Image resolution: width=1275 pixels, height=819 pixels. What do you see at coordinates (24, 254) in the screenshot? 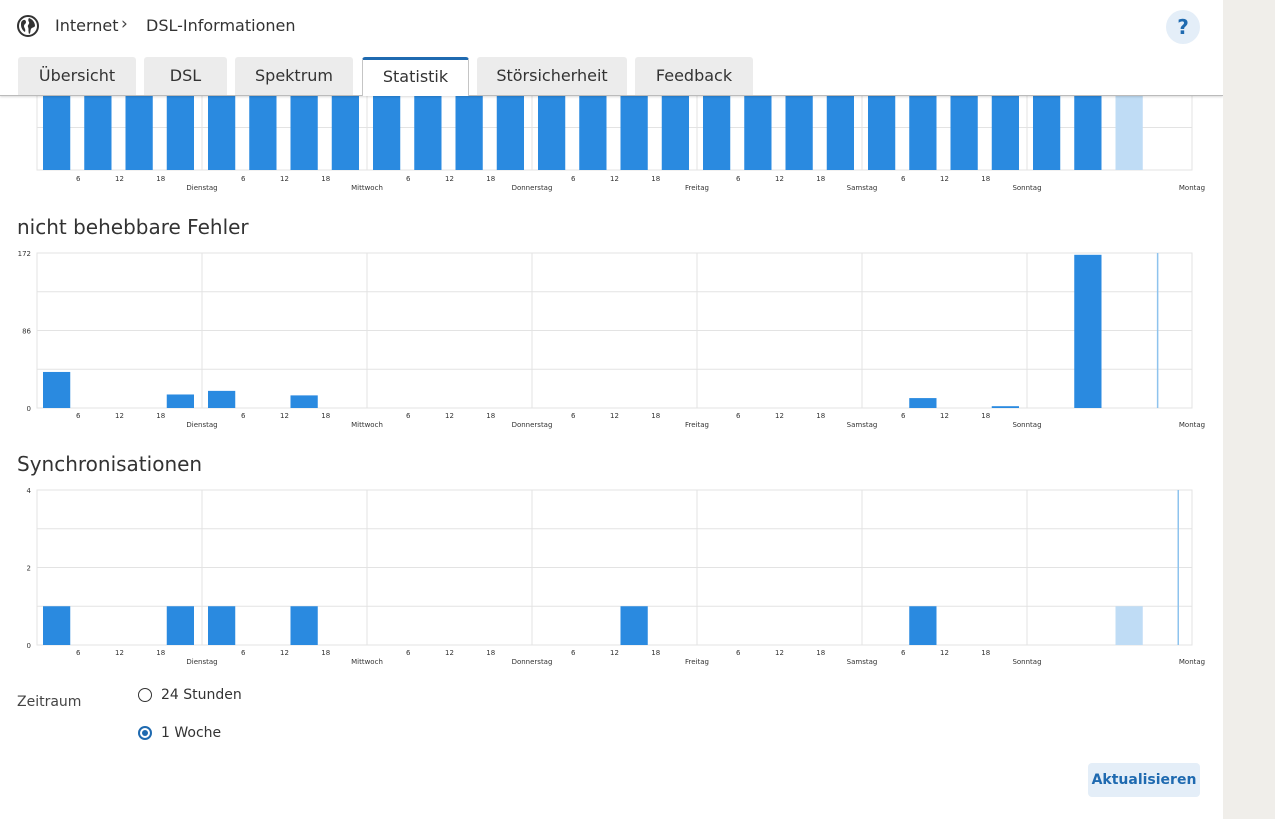
I see `y-tick-label: 172` at bounding box center [24, 254].